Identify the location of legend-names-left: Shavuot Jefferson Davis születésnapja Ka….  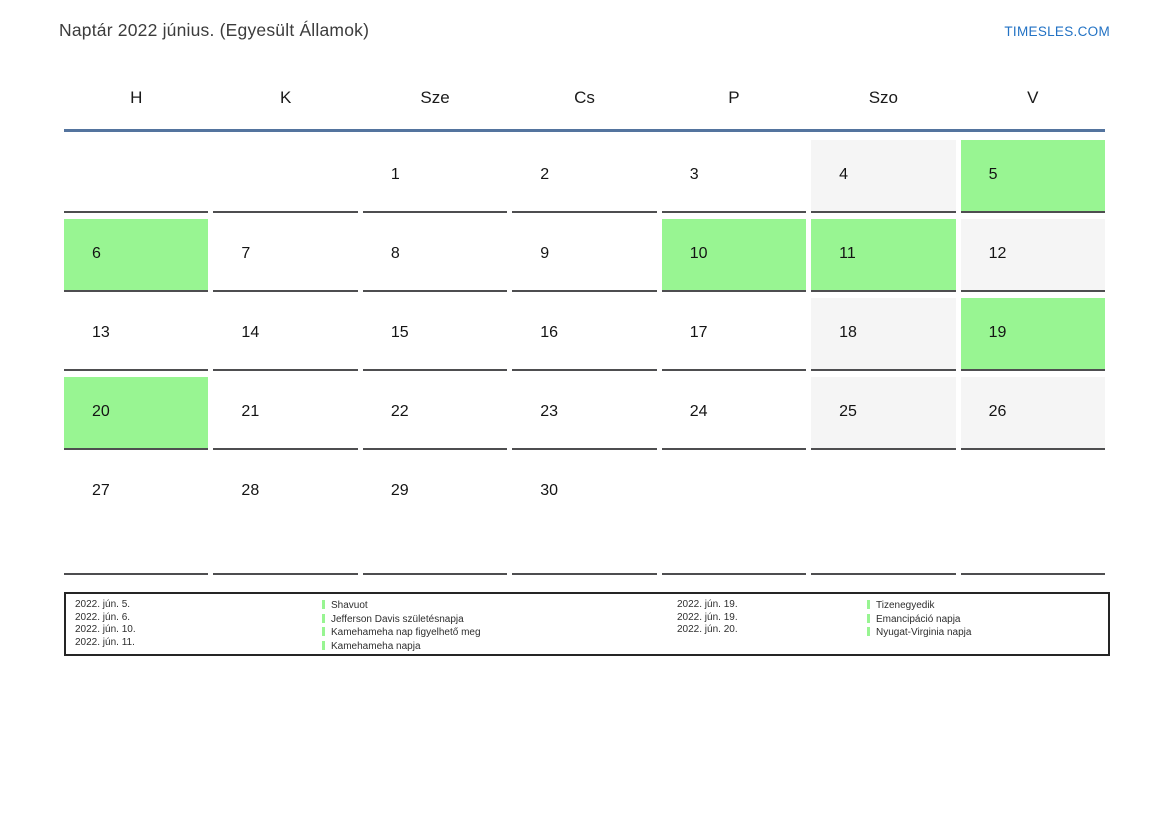
(499, 626).